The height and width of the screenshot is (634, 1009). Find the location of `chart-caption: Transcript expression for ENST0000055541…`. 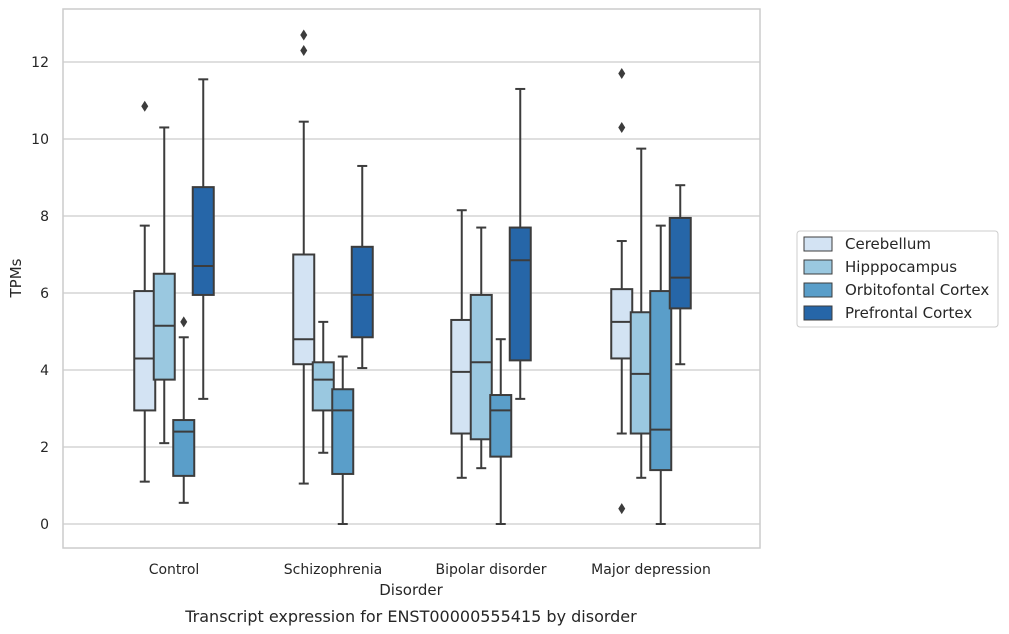

chart-caption: Transcript expression for ENST0000055541… is located at coordinates (410, 616).